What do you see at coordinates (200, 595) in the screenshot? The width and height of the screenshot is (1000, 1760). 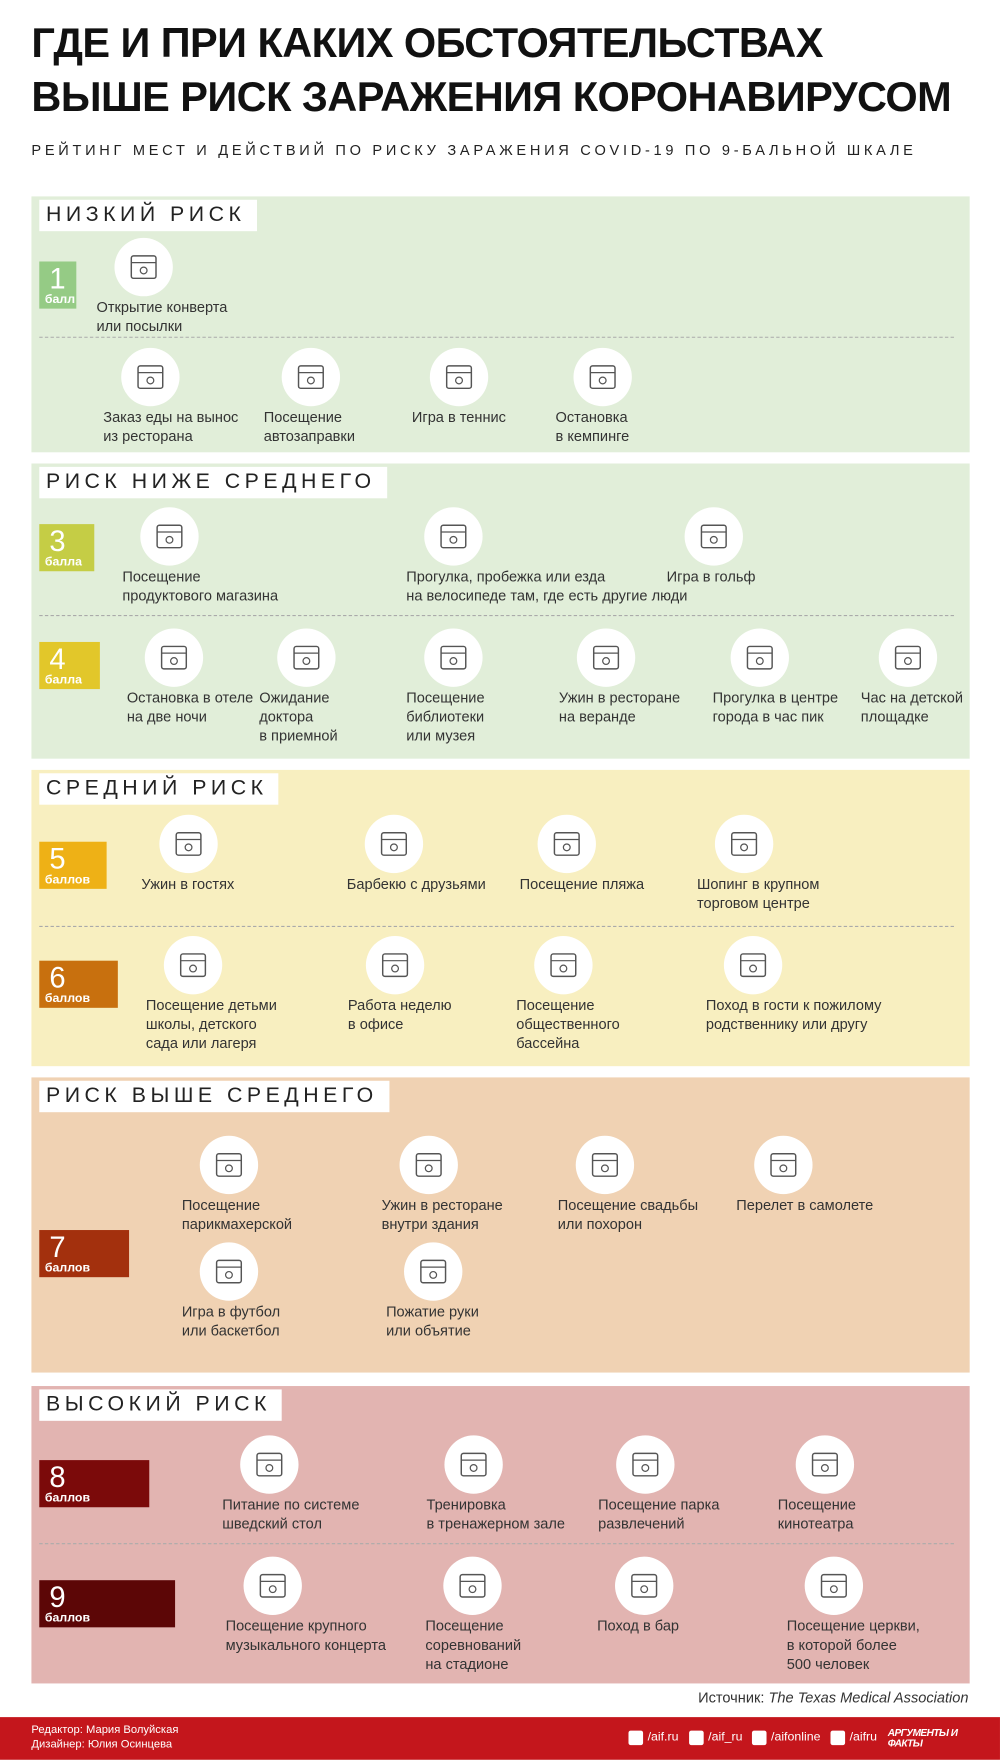 I see `item-line: продуктового магазина` at bounding box center [200, 595].